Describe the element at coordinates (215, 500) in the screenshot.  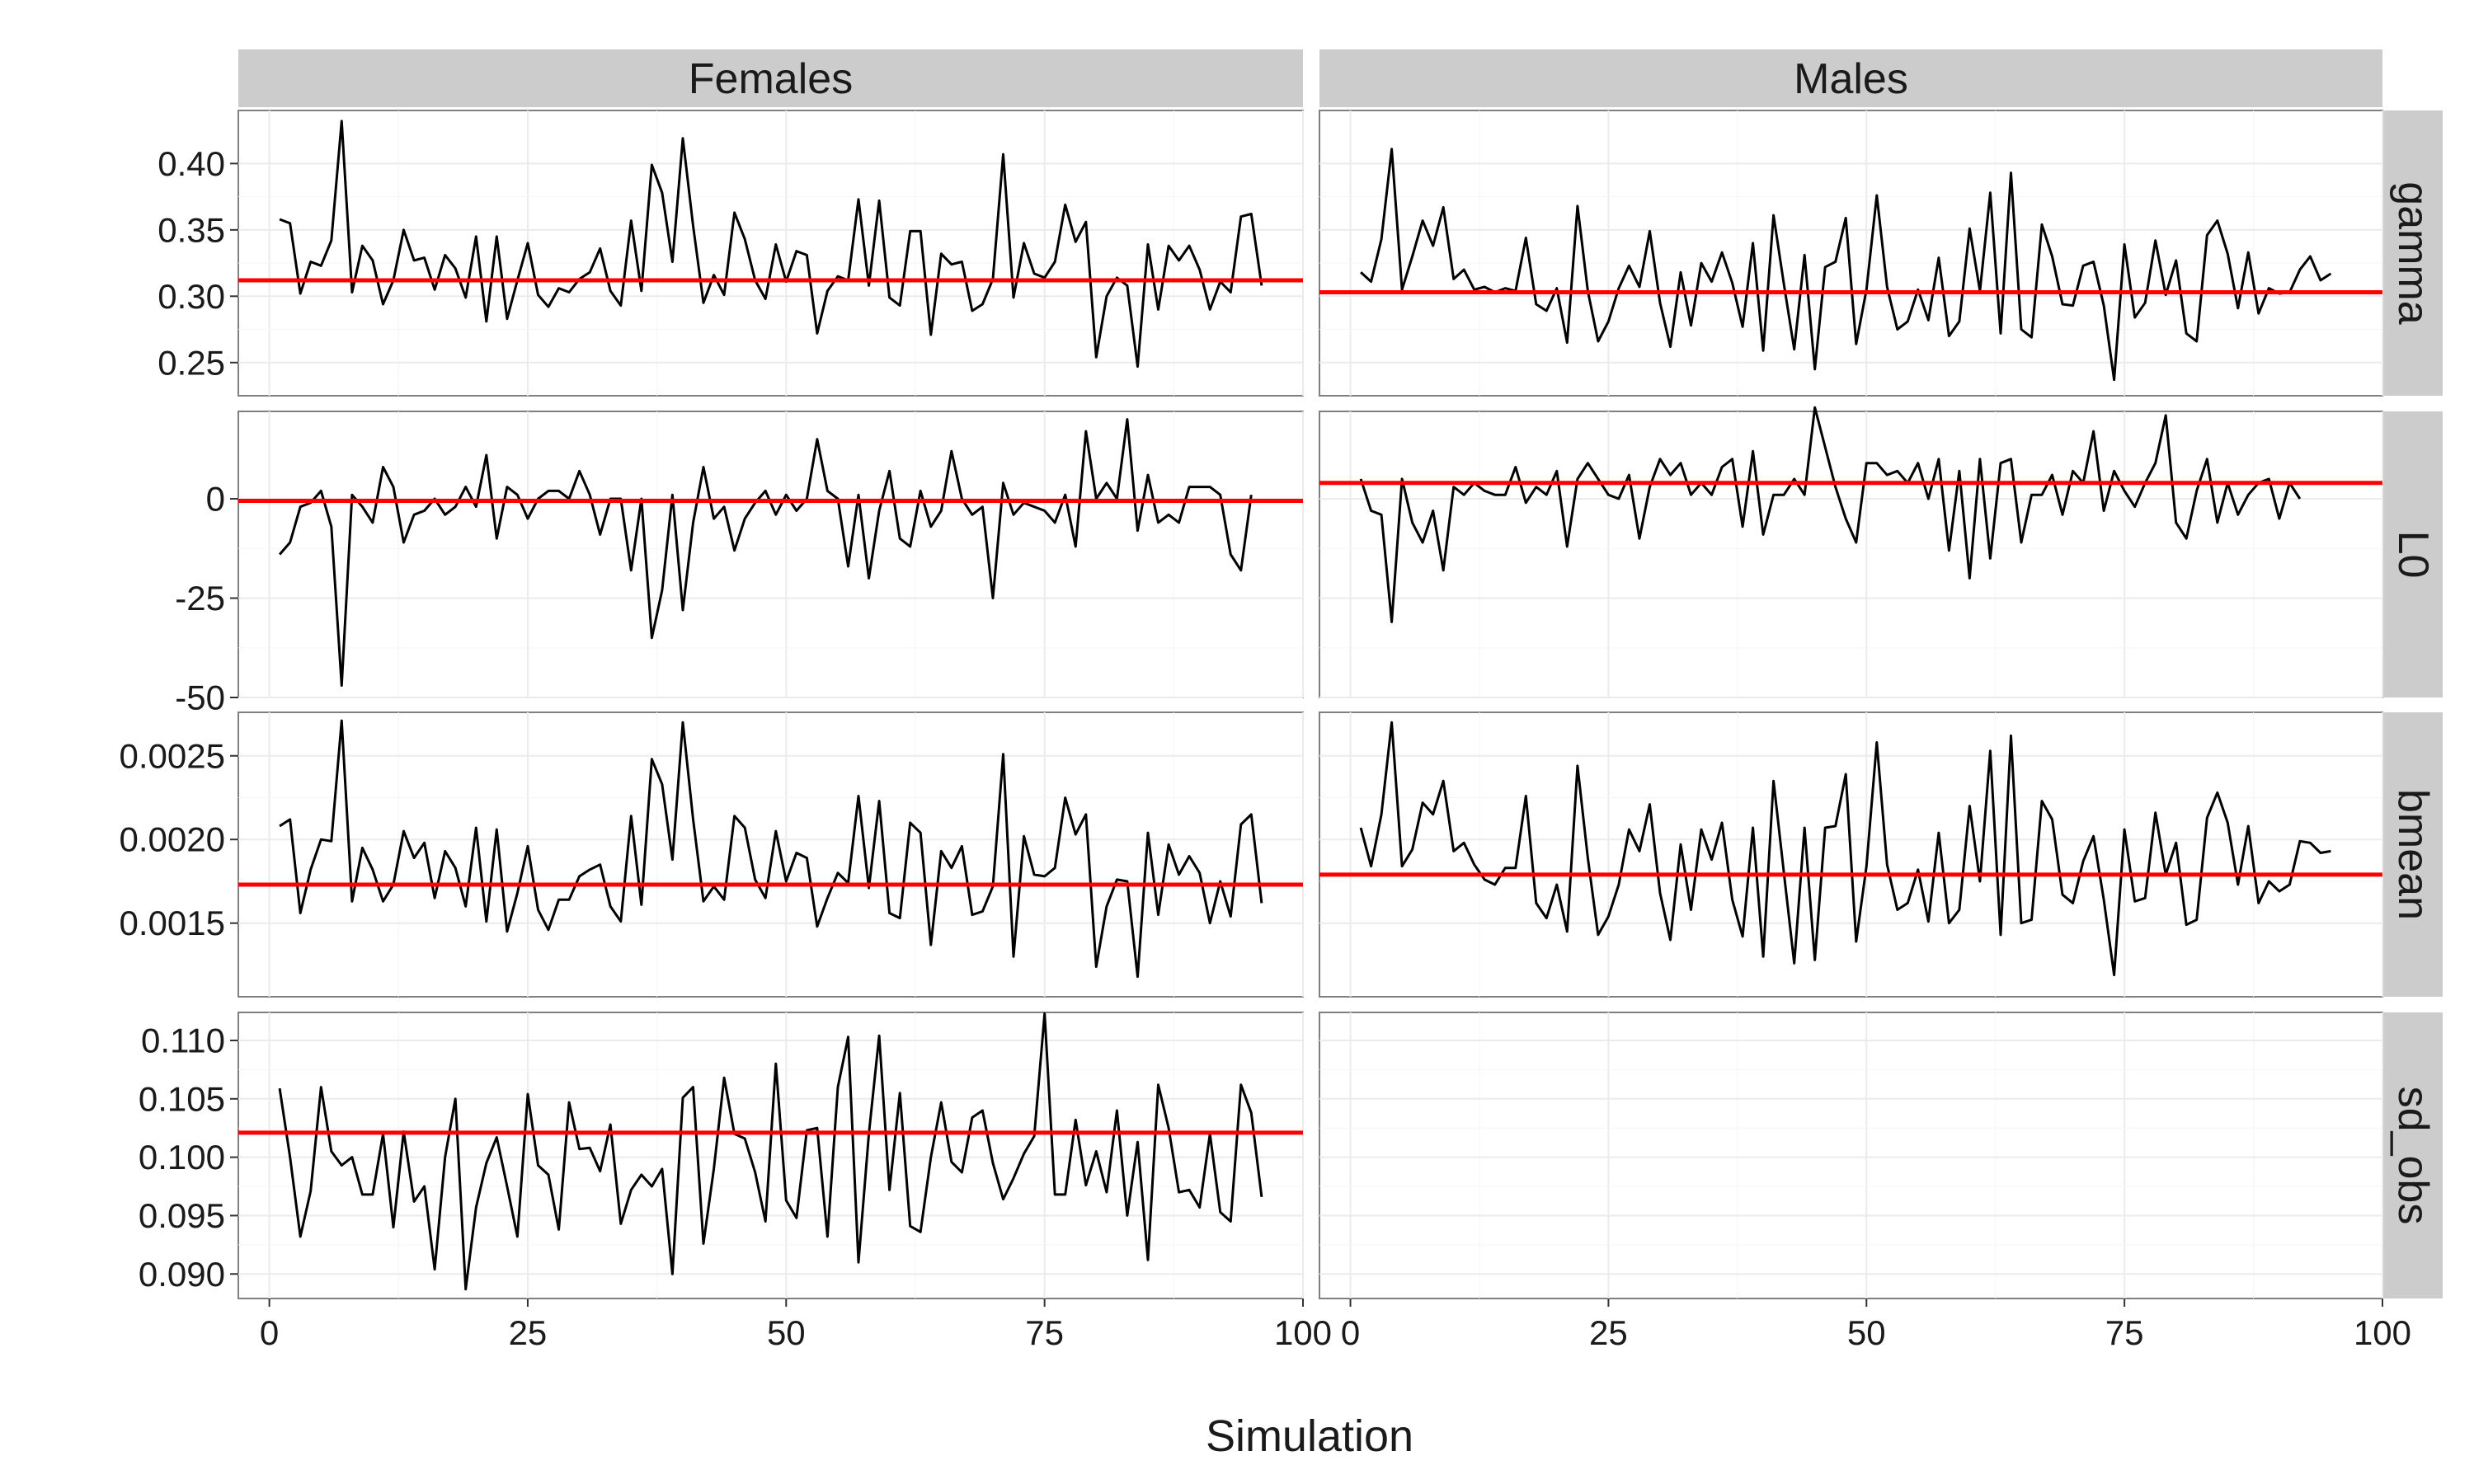
I see `y-tick-label-l0: 0` at that location.